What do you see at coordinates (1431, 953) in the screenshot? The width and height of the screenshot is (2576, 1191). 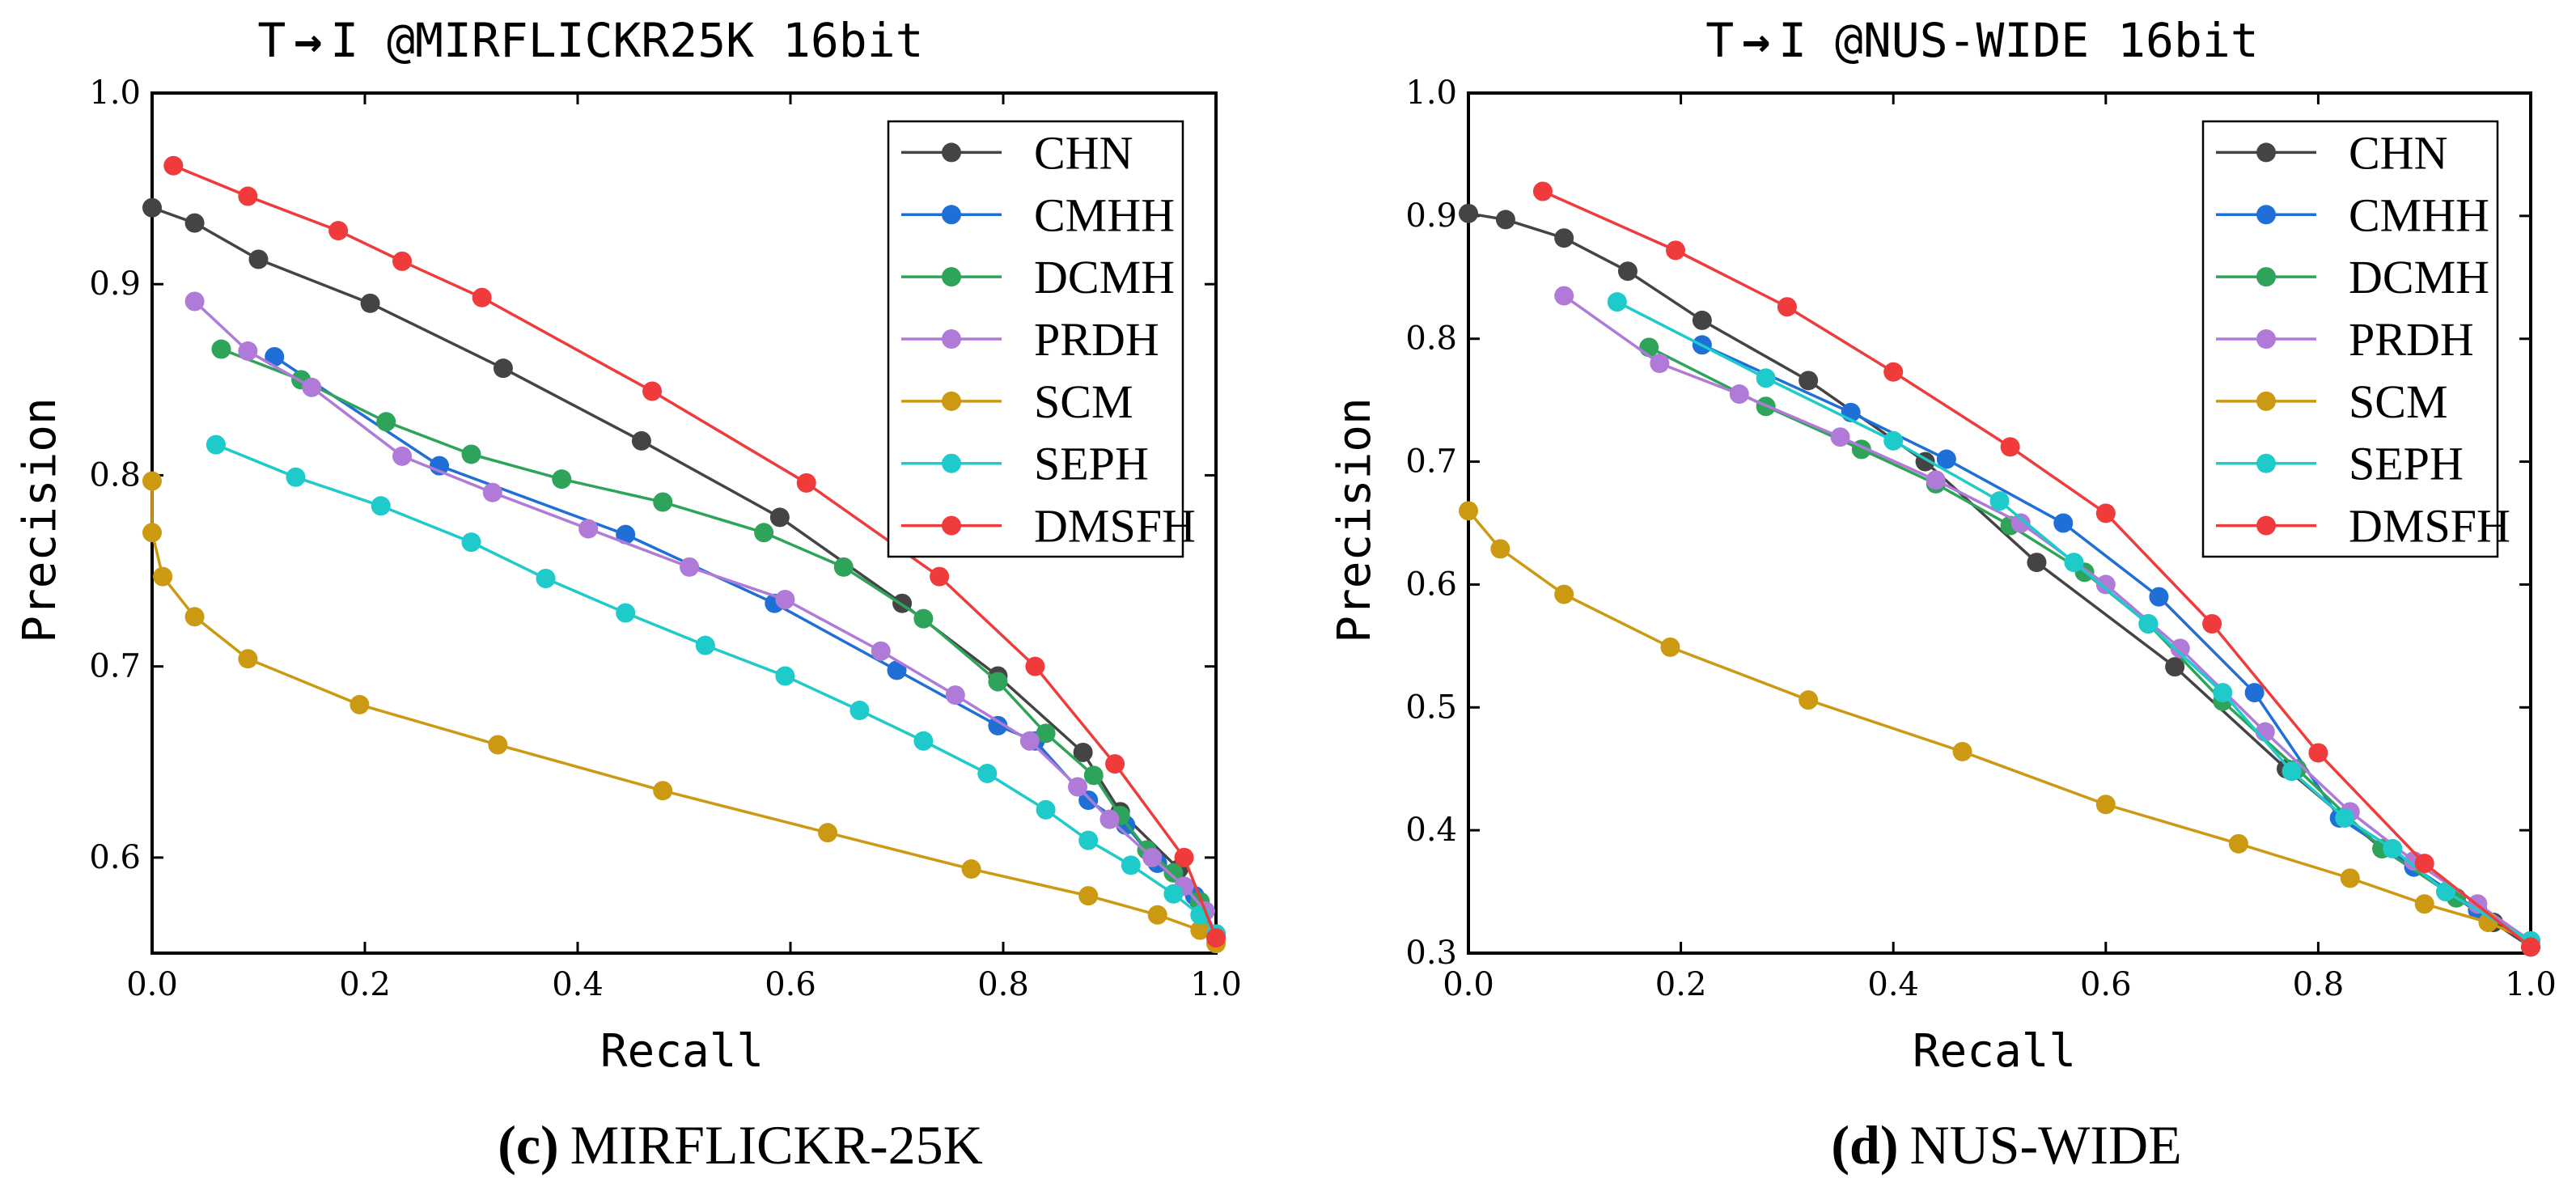 I see `y-tick-label: 0.3` at bounding box center [1431, 953].